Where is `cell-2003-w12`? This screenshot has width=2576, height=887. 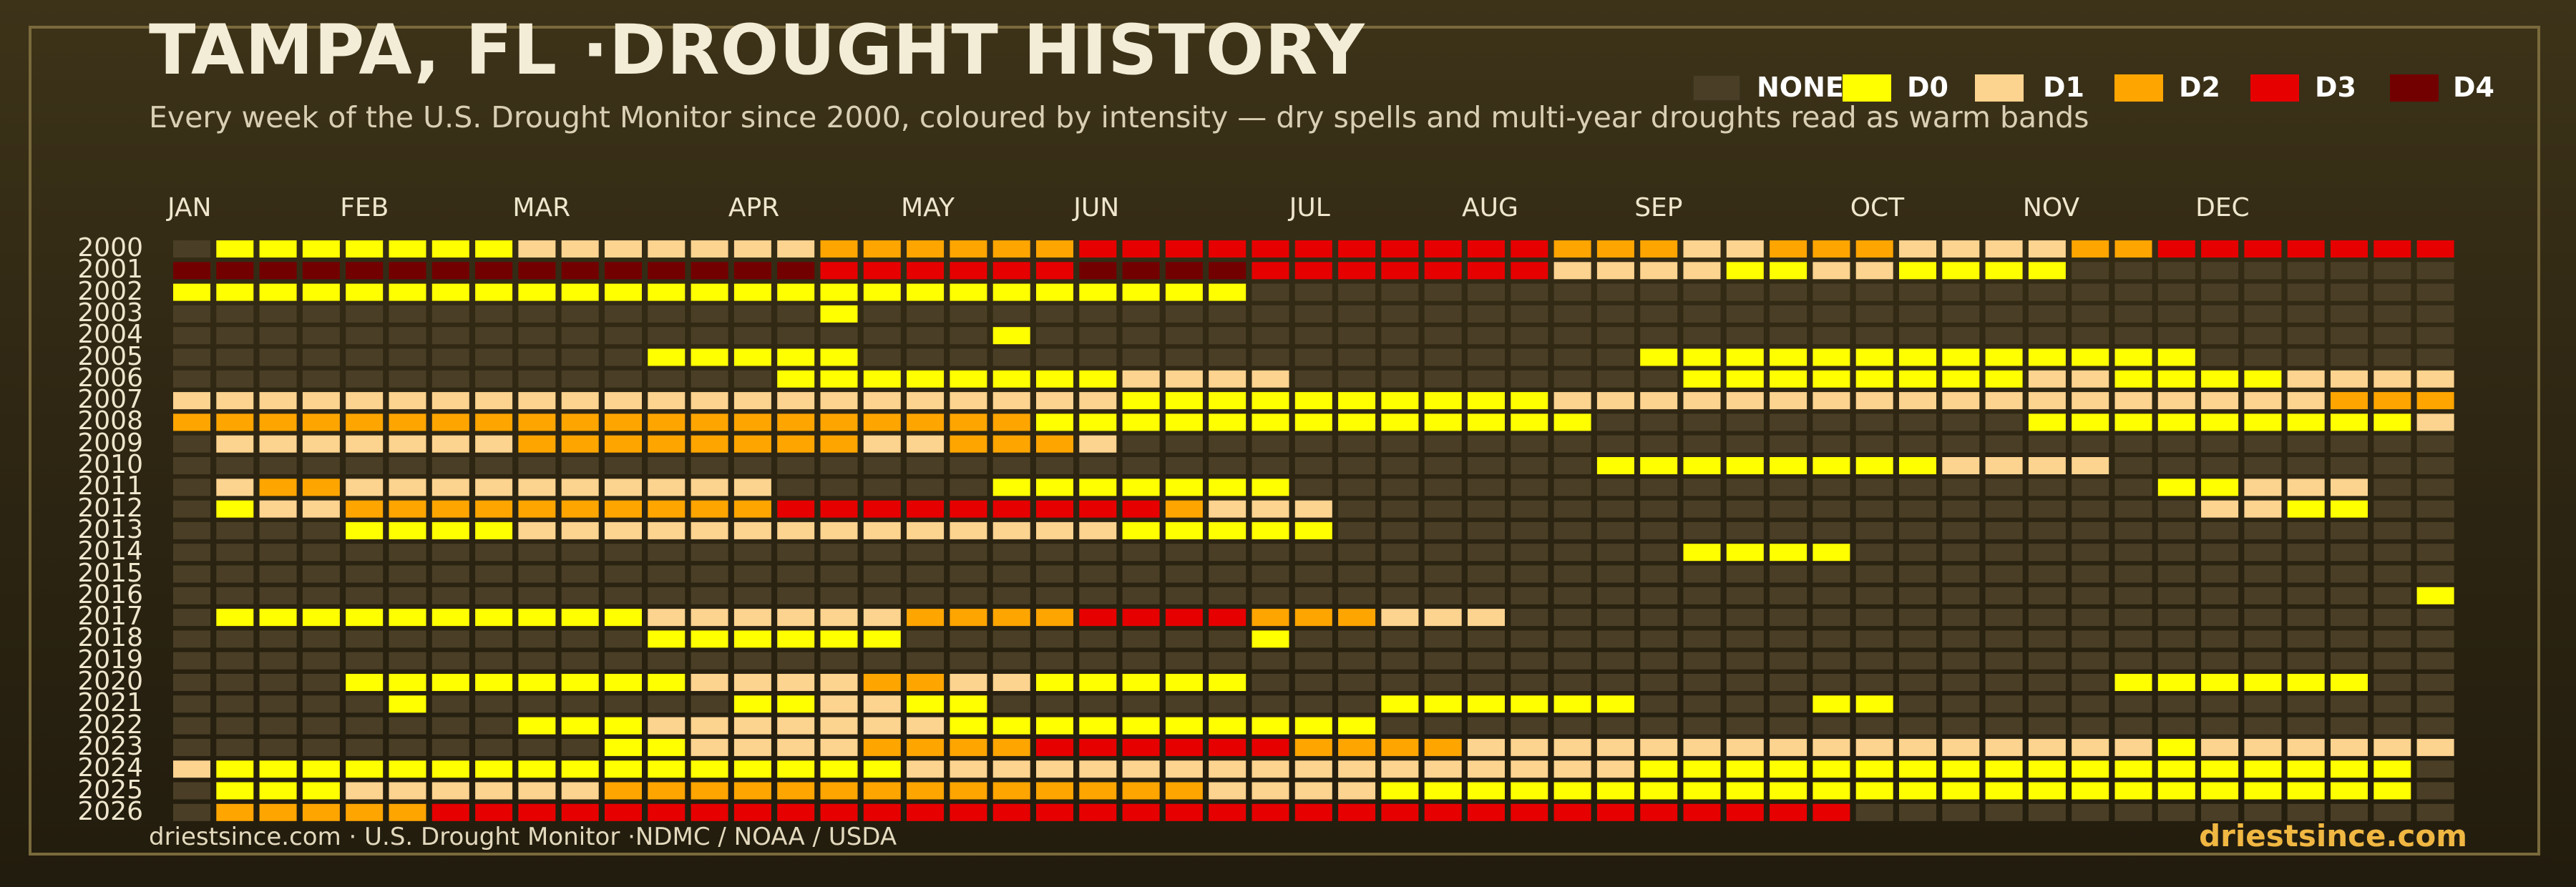
cell-2003-w12 is located at coordinates (667, 314).